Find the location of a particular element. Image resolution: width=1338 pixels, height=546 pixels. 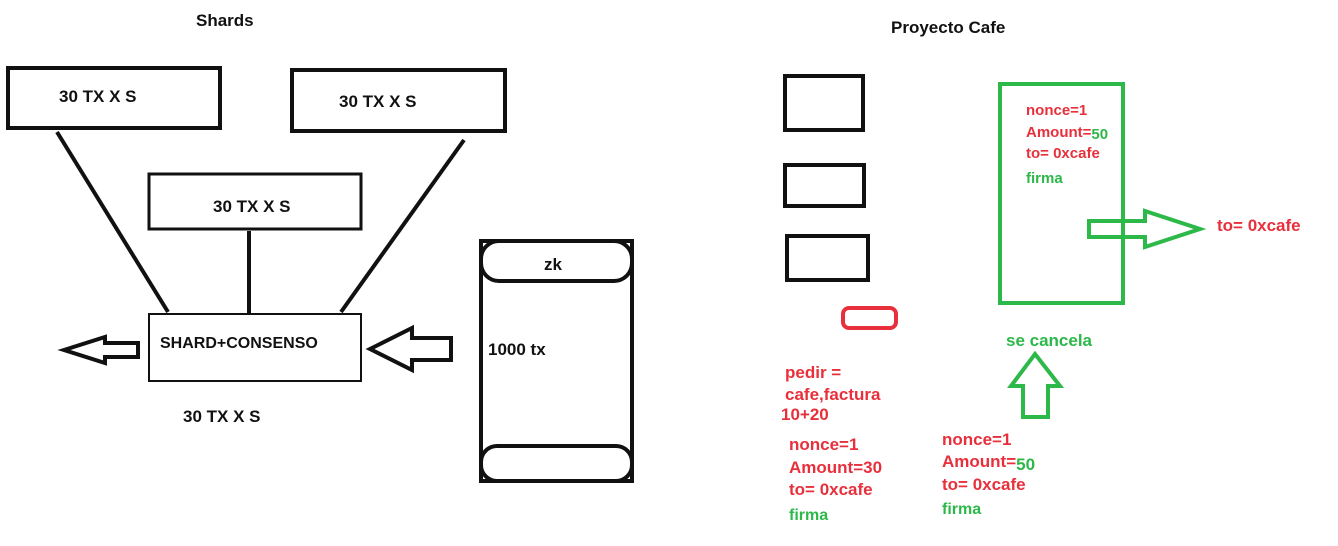

shards-title: Shards is located at coordinates (225, 20).